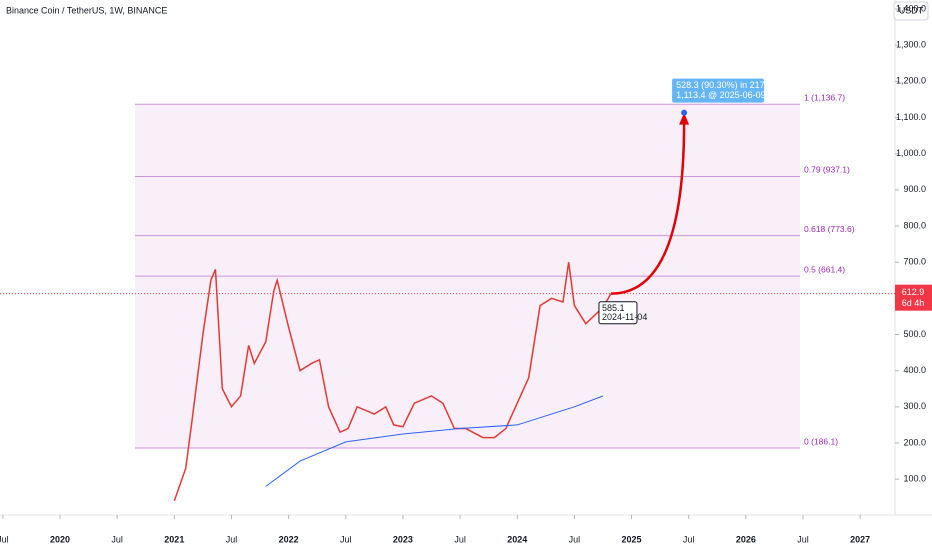 This screenshot has height=550, width=932. I want to click on projection-arrowhead, so click(684, 118).